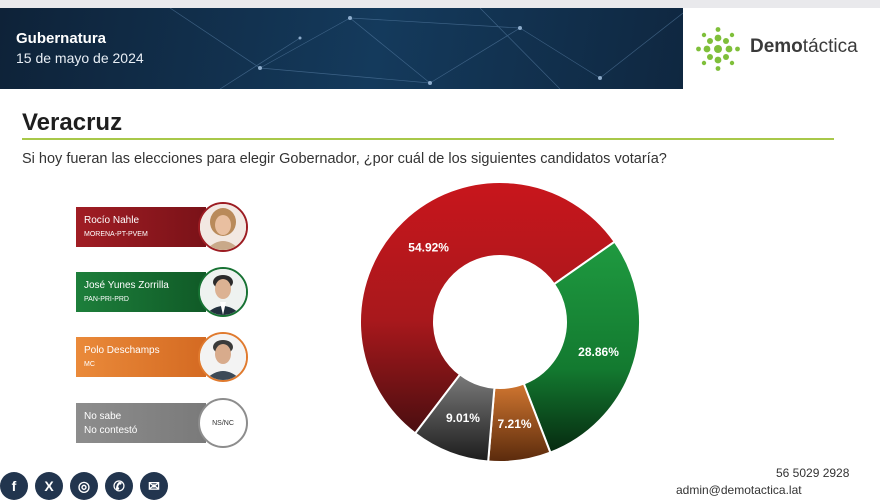 The image size is (880, 500). I want to click on slice-nsnc-label: 9.01%, so click(463, 418).